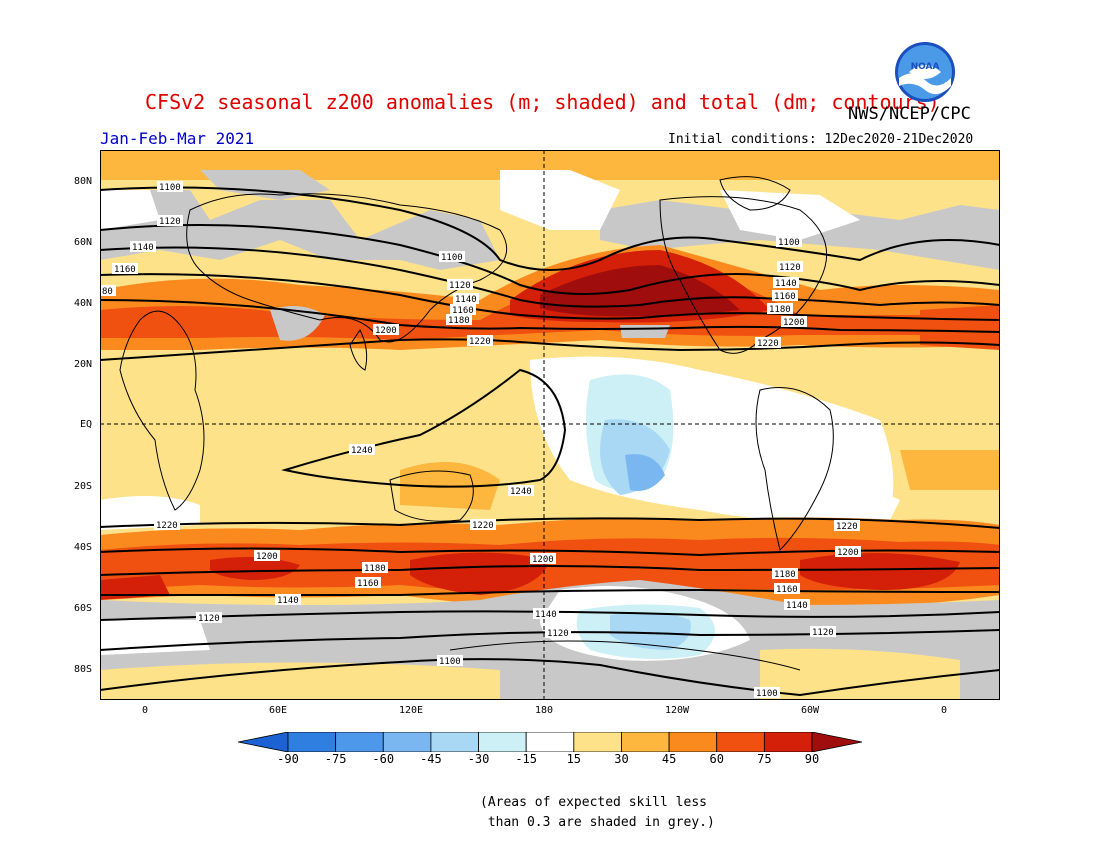 The image size is (1100, 850). What do you see at coordinates (812, 759) in the screenshot?
I see `colorbar-tick-label: 90` at bounding box center [812, 759].